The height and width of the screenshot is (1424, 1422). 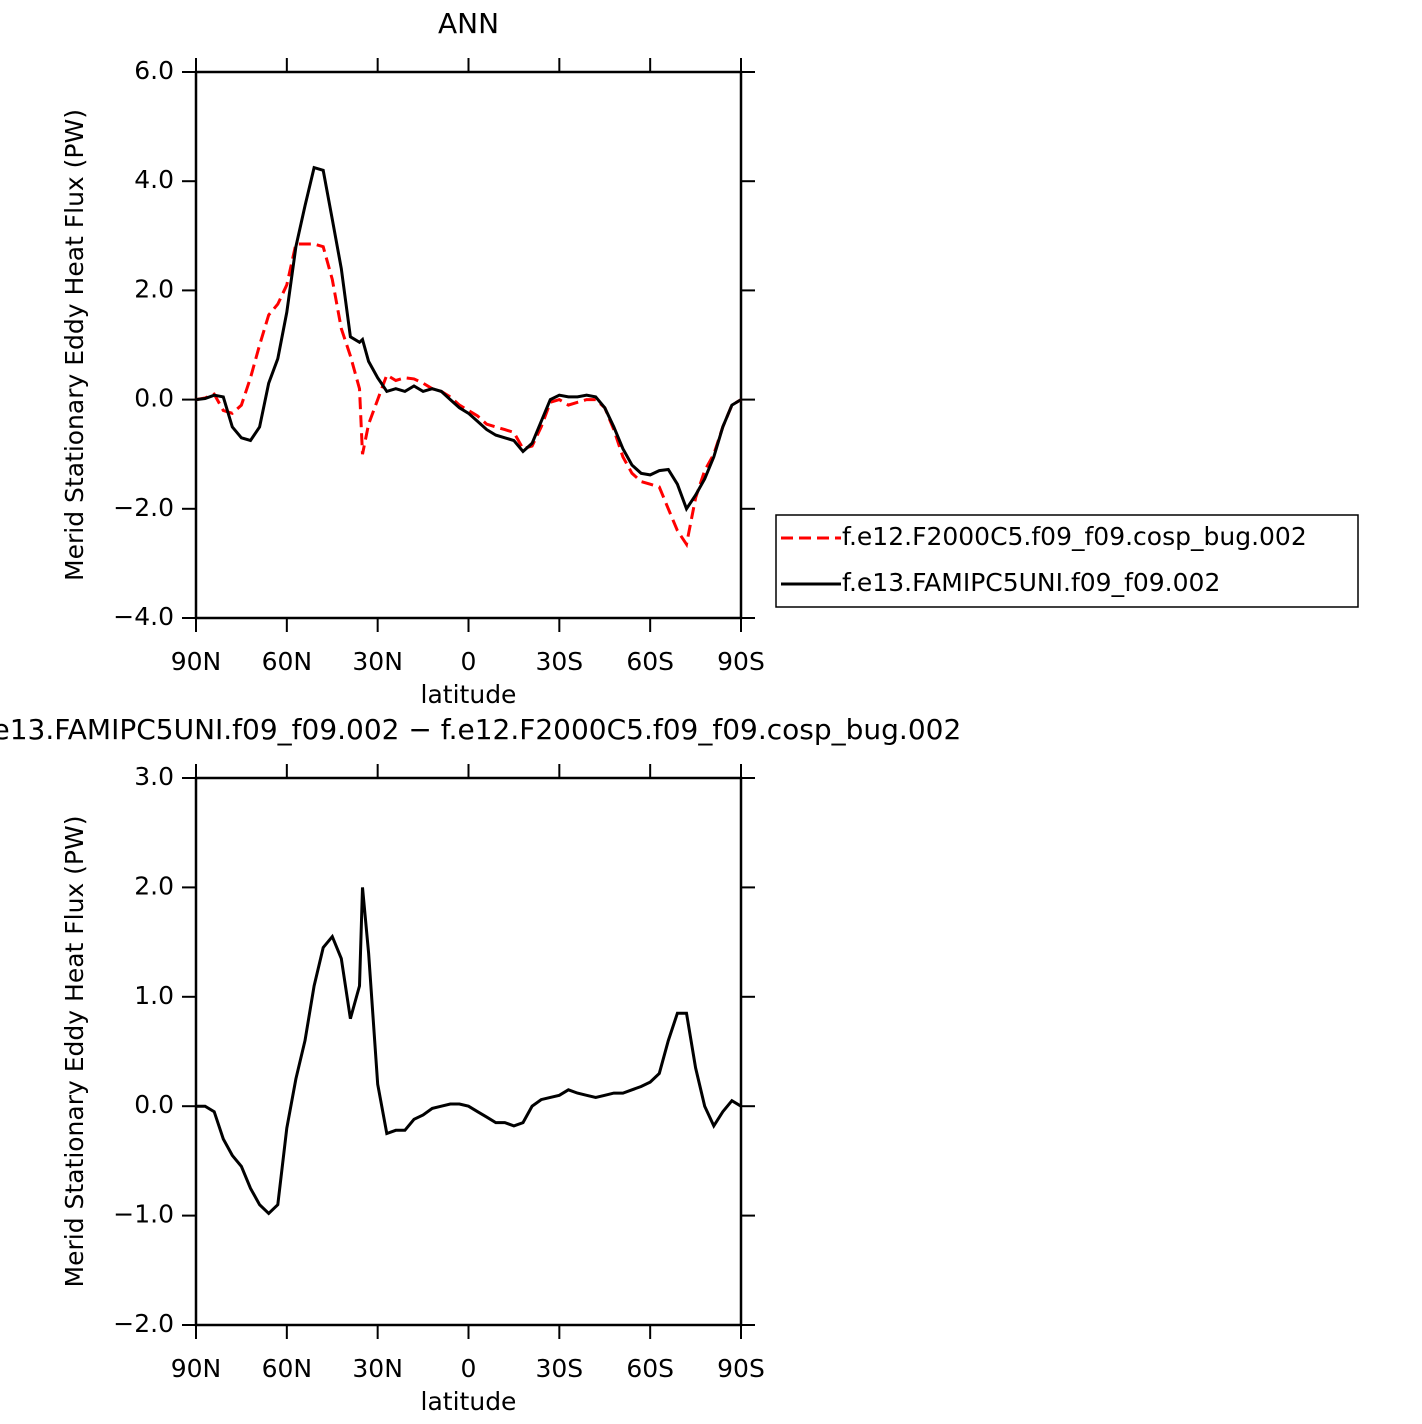 What do you see at coordinates (143, 1214) in the screenshot?
I see `y-tick-label: −1.0` at bounding box center [143, 1214].